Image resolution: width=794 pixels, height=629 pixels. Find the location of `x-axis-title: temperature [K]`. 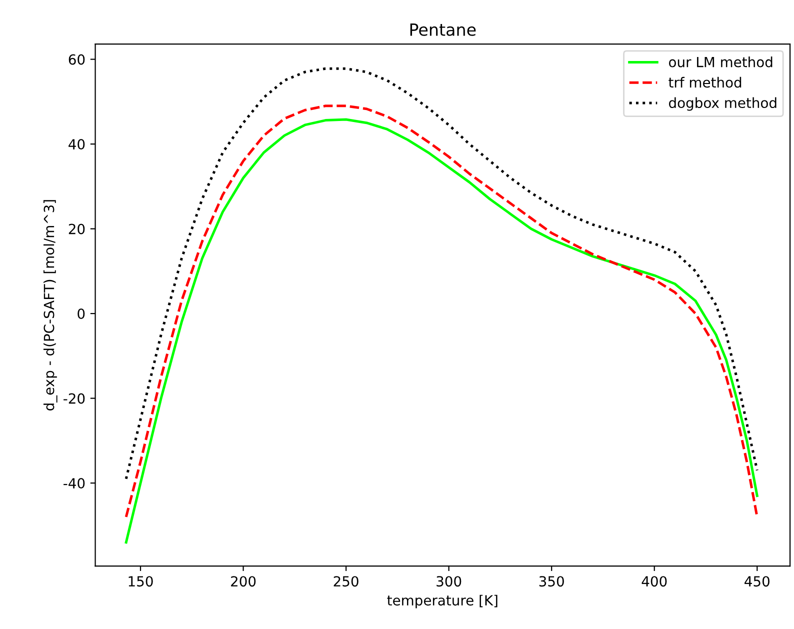

x-axis-title: temperature [K] is located at coordinates (442, 601).